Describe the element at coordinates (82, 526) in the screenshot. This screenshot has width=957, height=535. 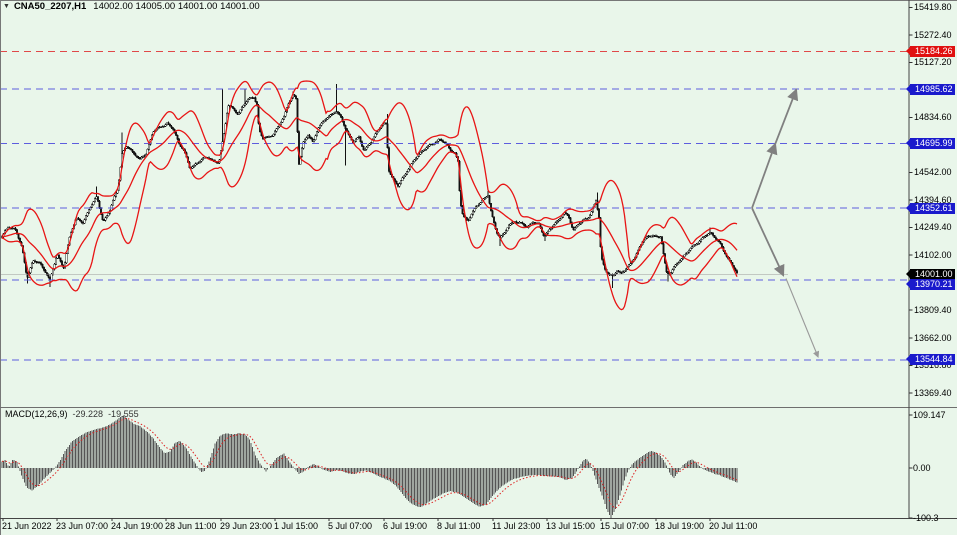
I see `time-tick-label: 23 Jun 07:00` at that location.